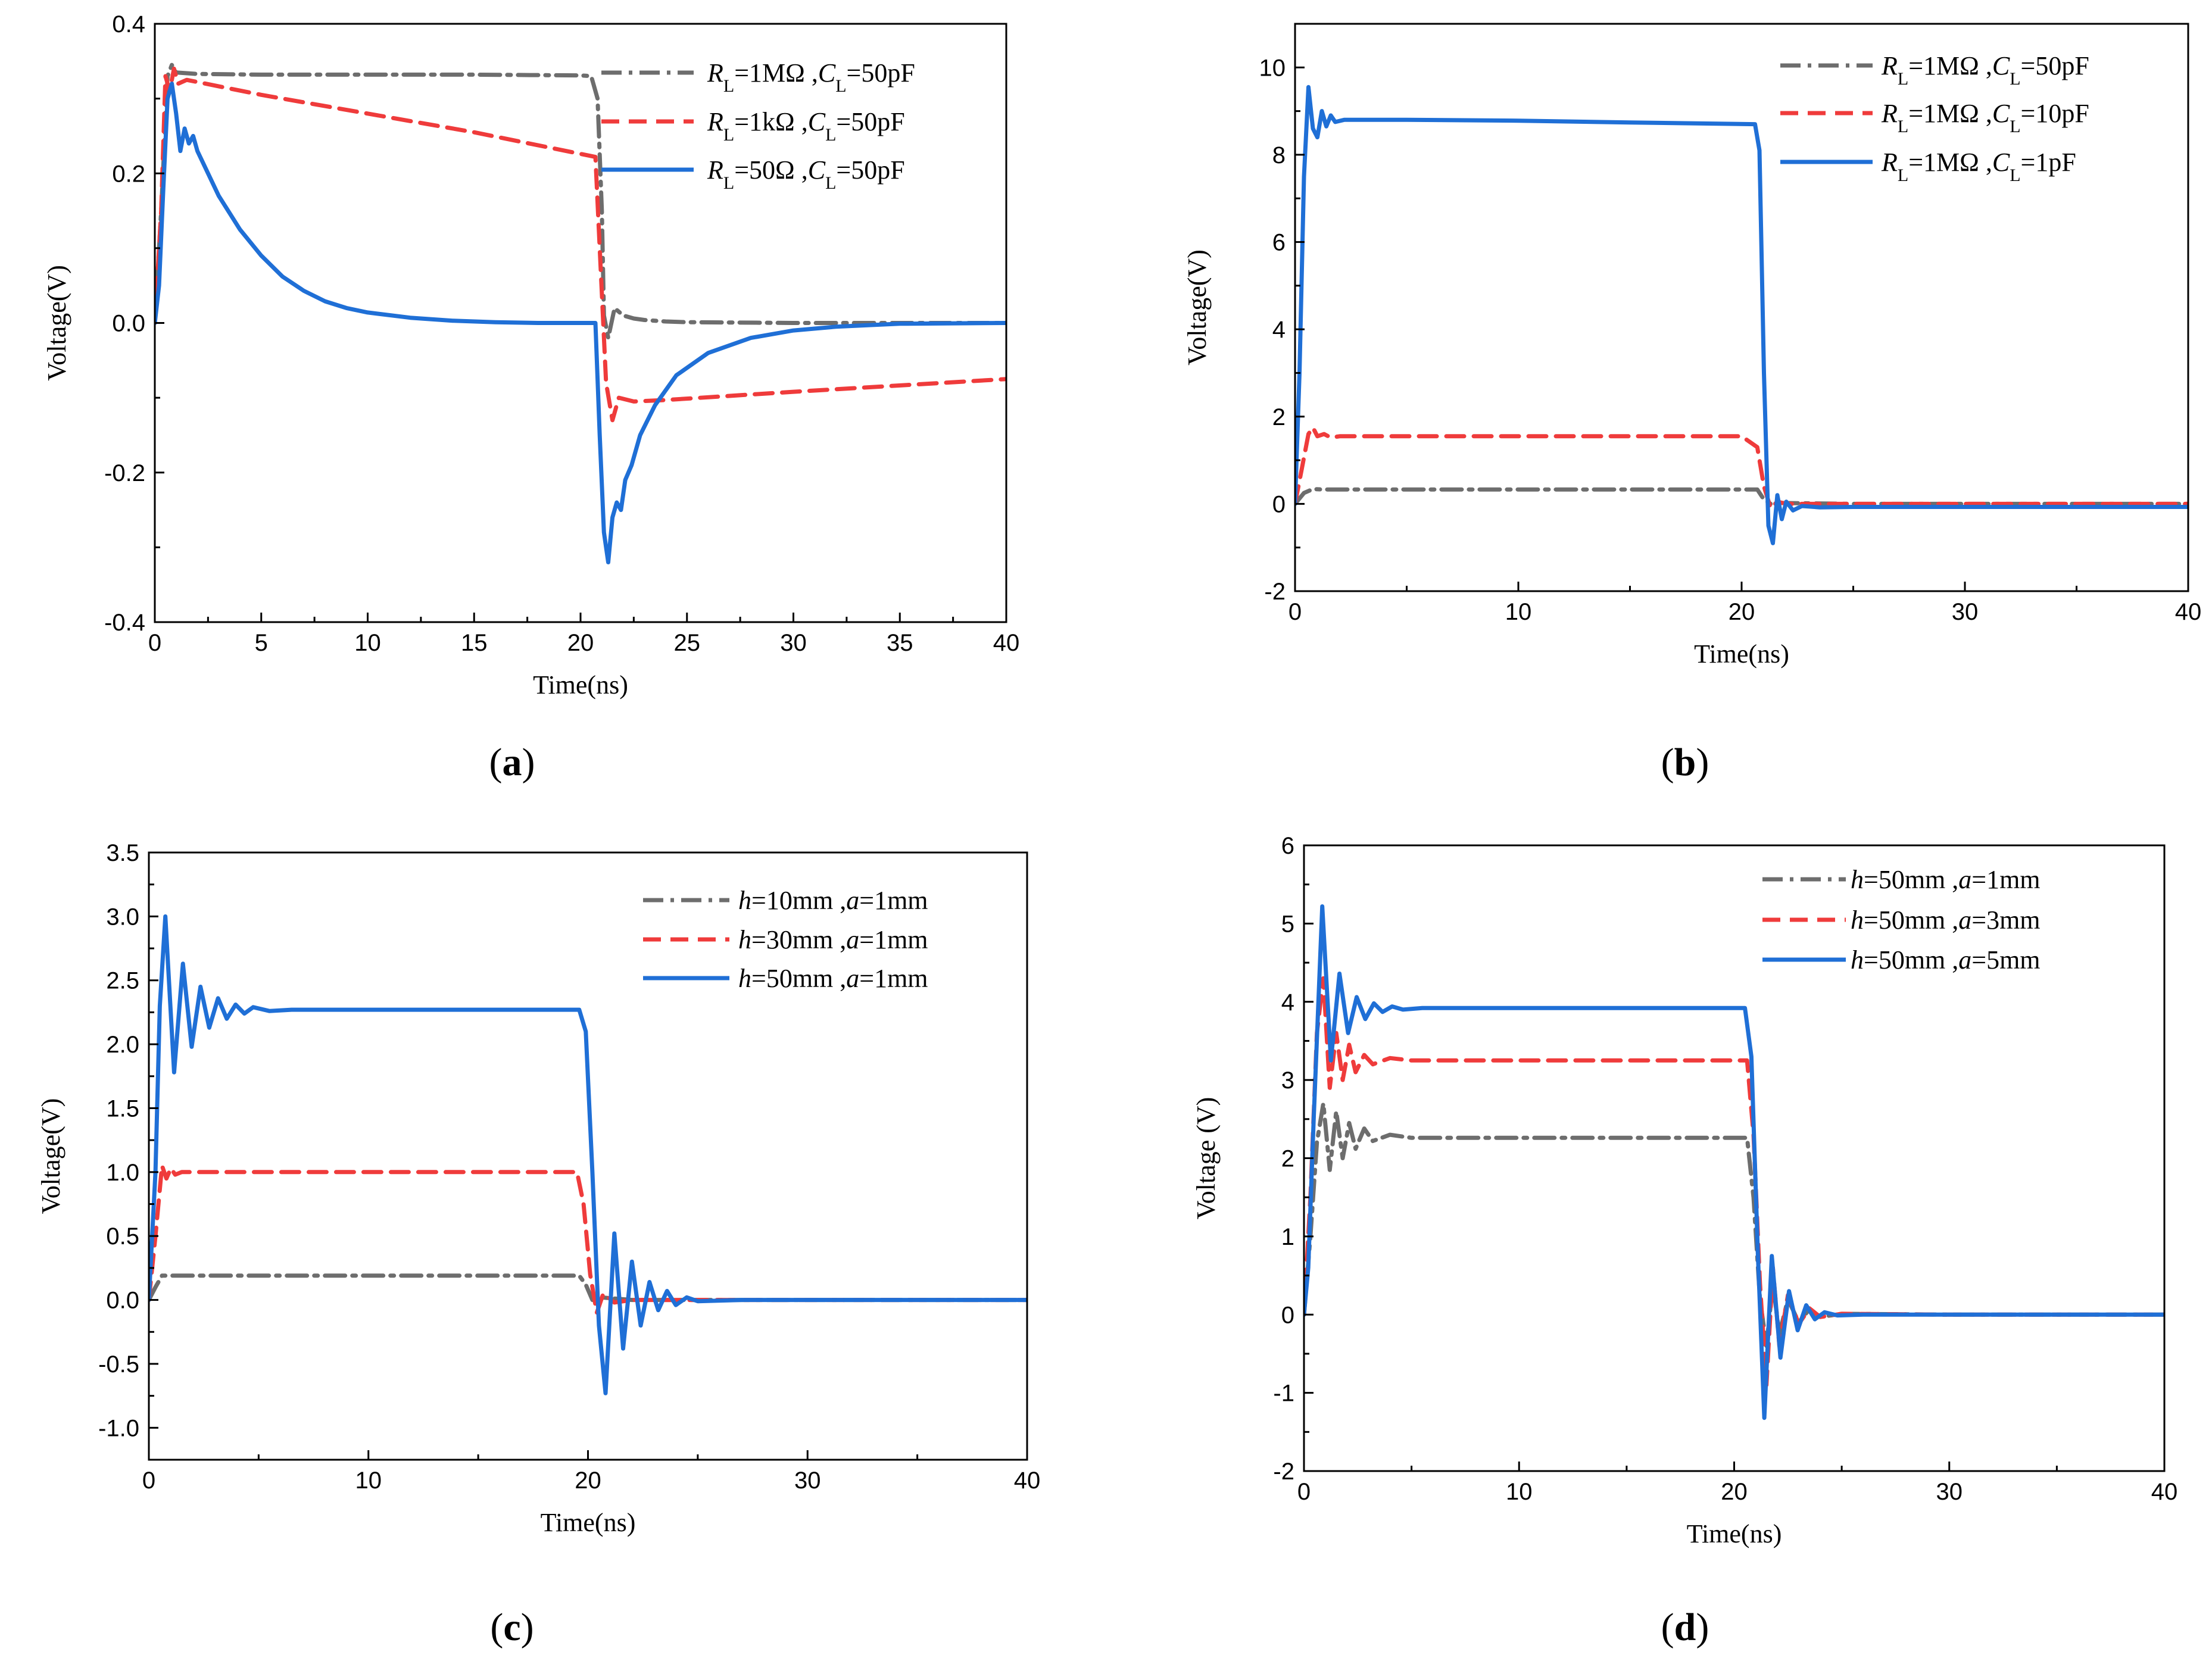 Image resolution: width=2212 pixels, height=1655 pixels. What do you see at coordinates (128, 24) in the screenshot?
I see `y-tick-label: 0.4` at bounding box center [128, 24].